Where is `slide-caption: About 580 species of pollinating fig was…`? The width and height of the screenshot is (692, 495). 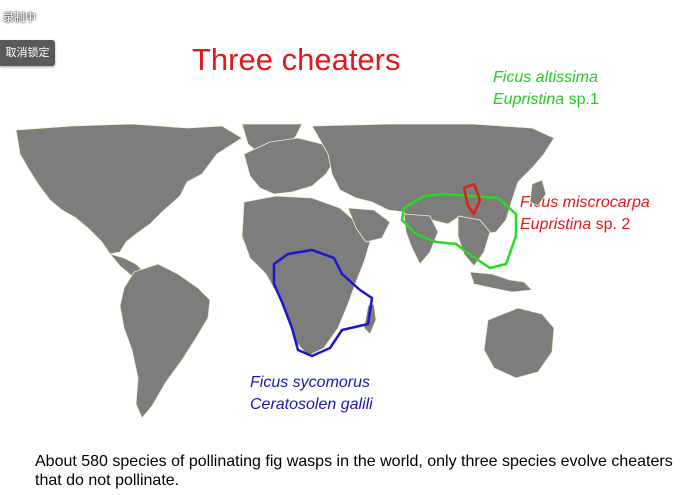
slide-caption: About 580 species of pollinating fig was… is located at coordinates (354, 471).